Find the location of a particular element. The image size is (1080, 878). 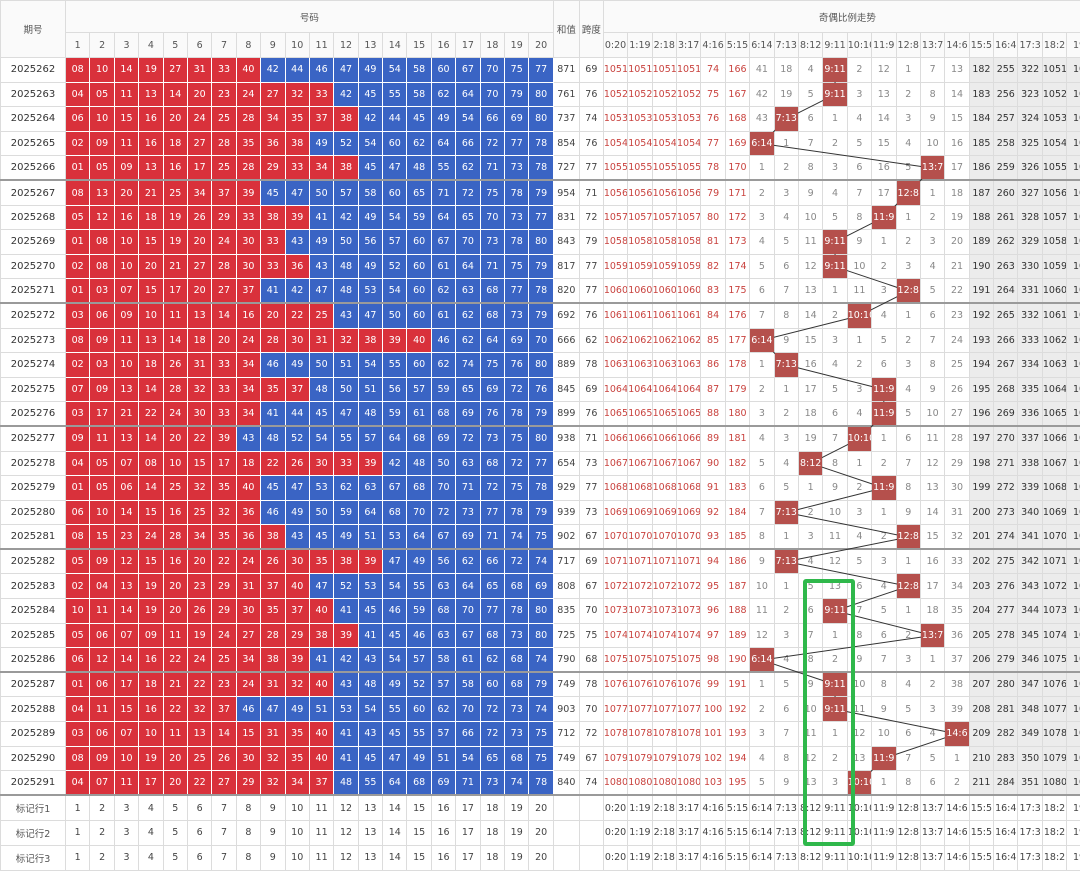

span: 70 is located at coordinates (591, 611).